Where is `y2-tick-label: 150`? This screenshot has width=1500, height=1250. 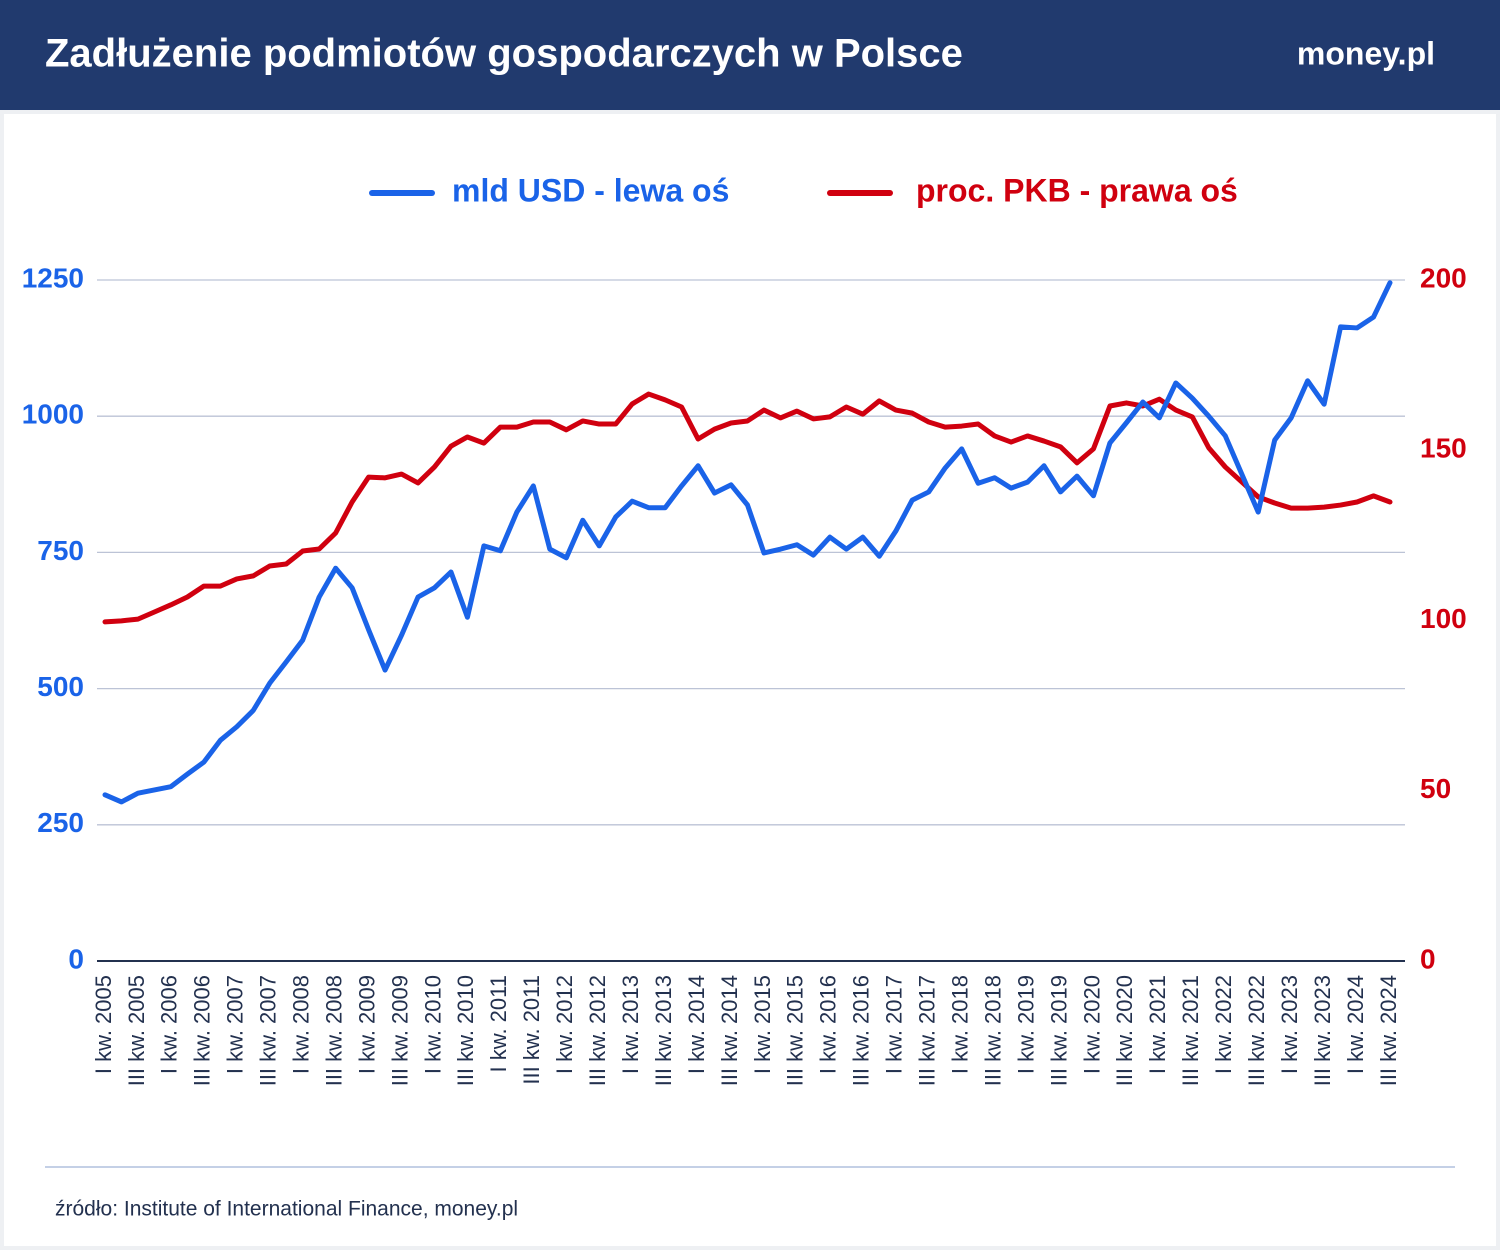
y2-tick-label: 150 is located at coordinates (1443, 448).